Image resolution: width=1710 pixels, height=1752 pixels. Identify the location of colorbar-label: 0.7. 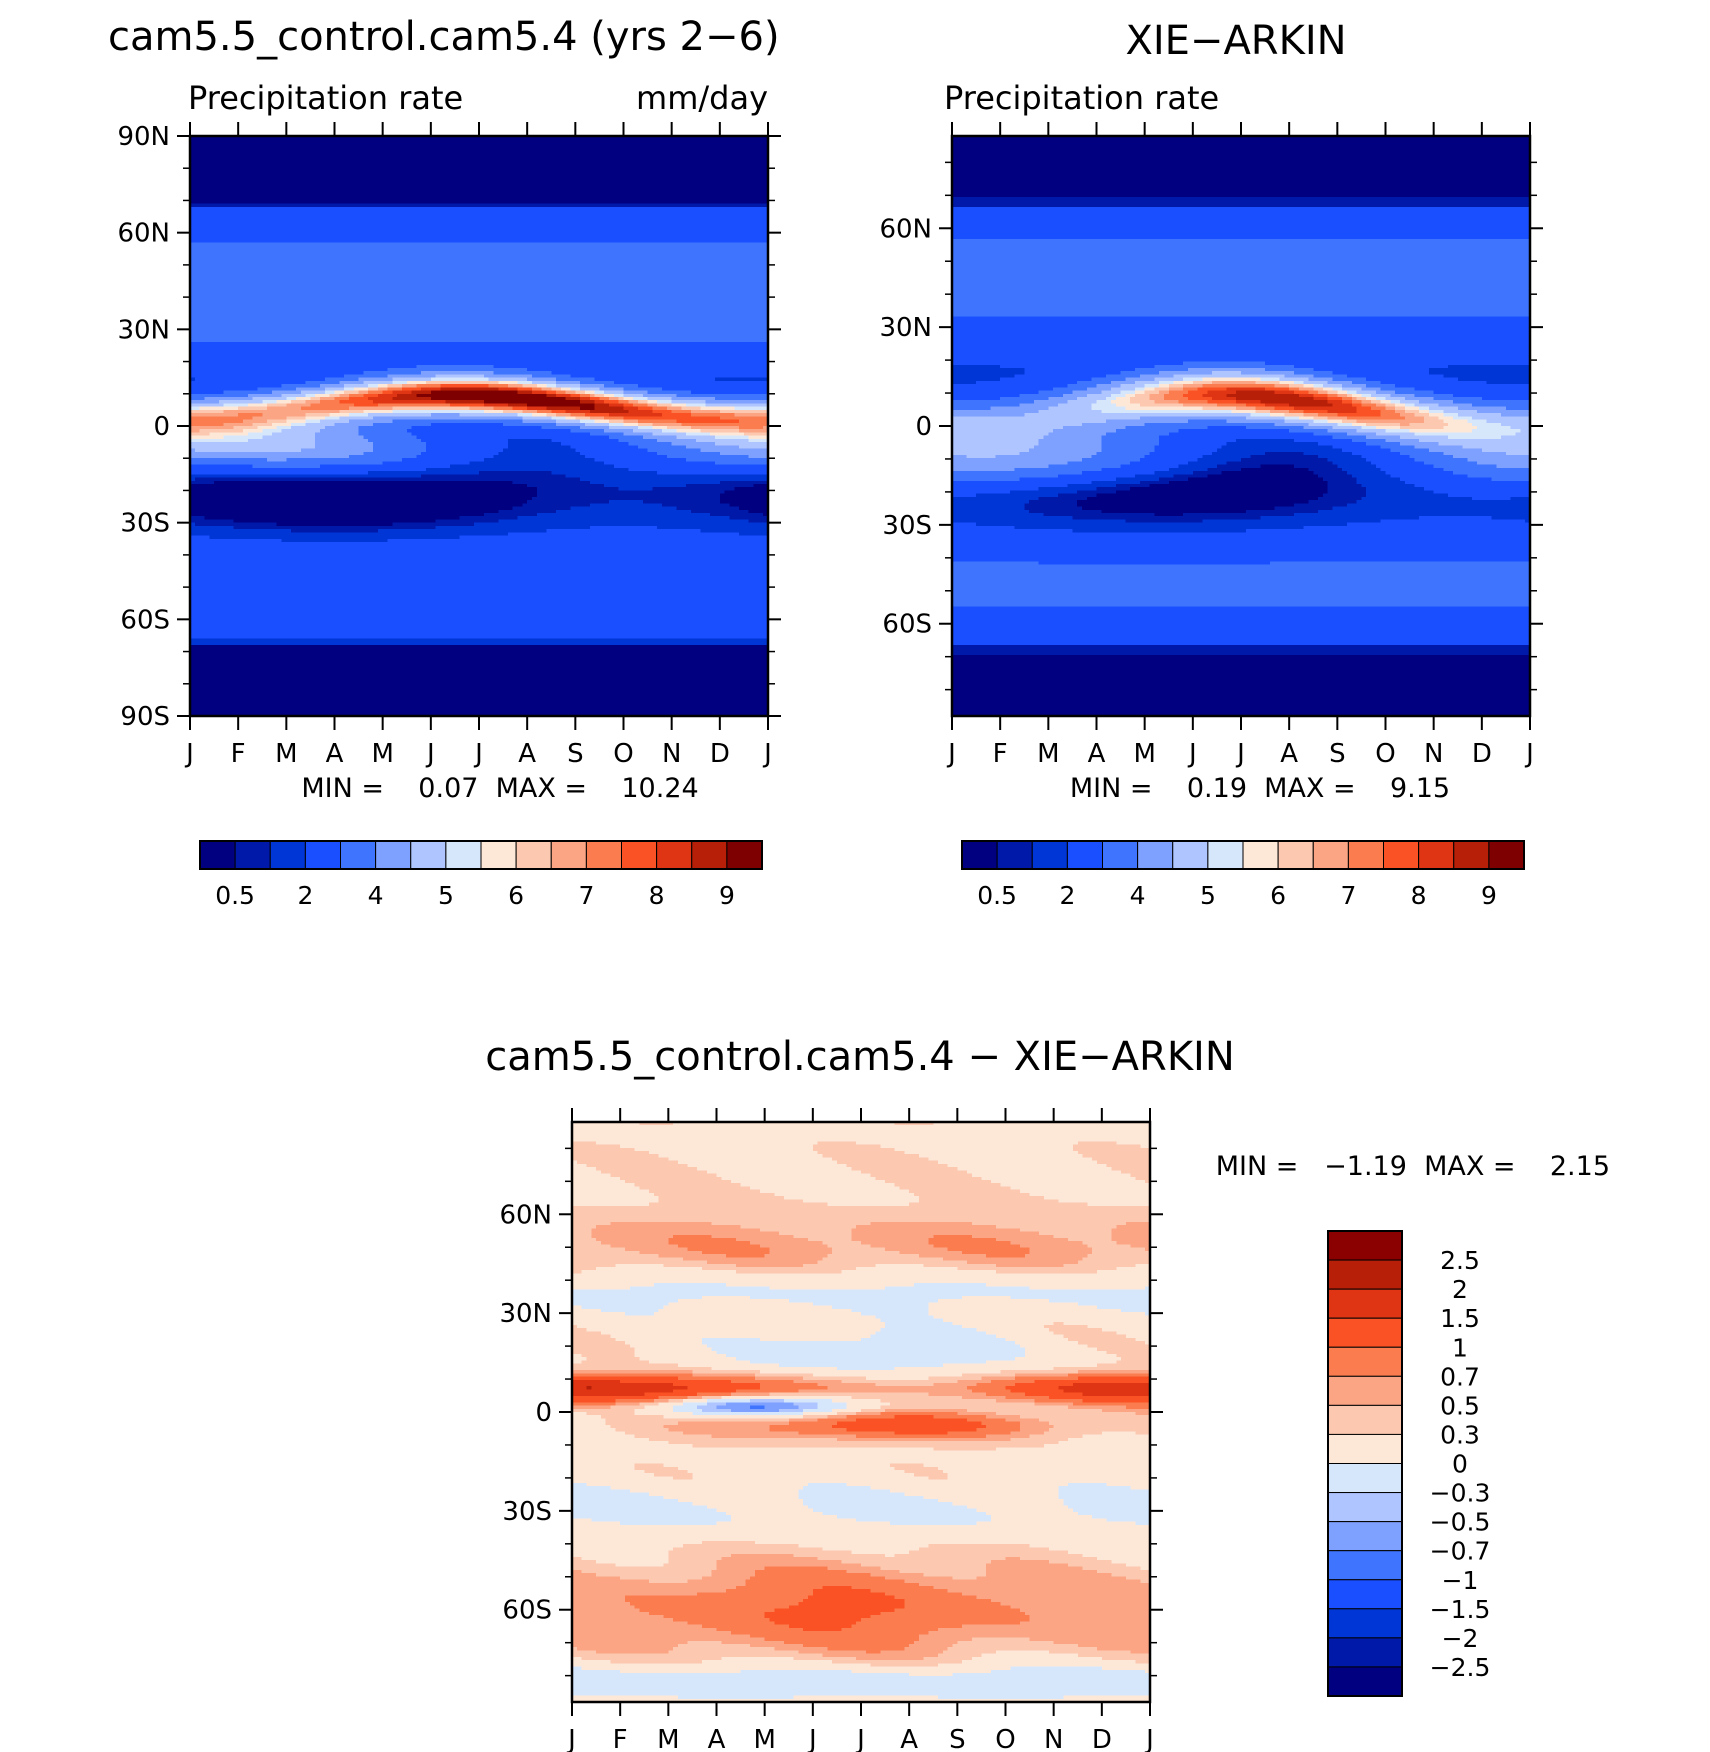
(1460, 1376).